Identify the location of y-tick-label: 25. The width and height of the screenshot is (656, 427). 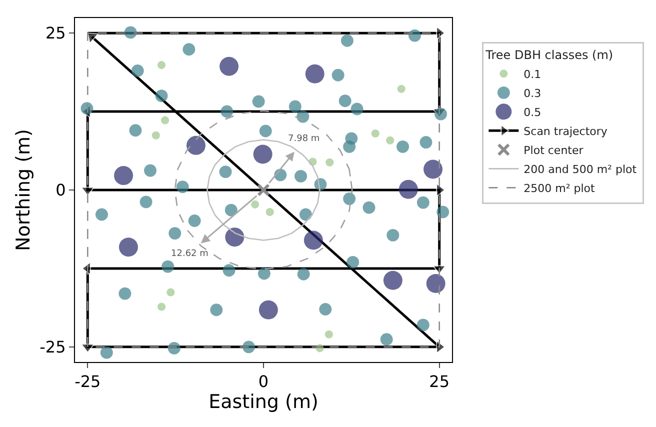
(55, 33).